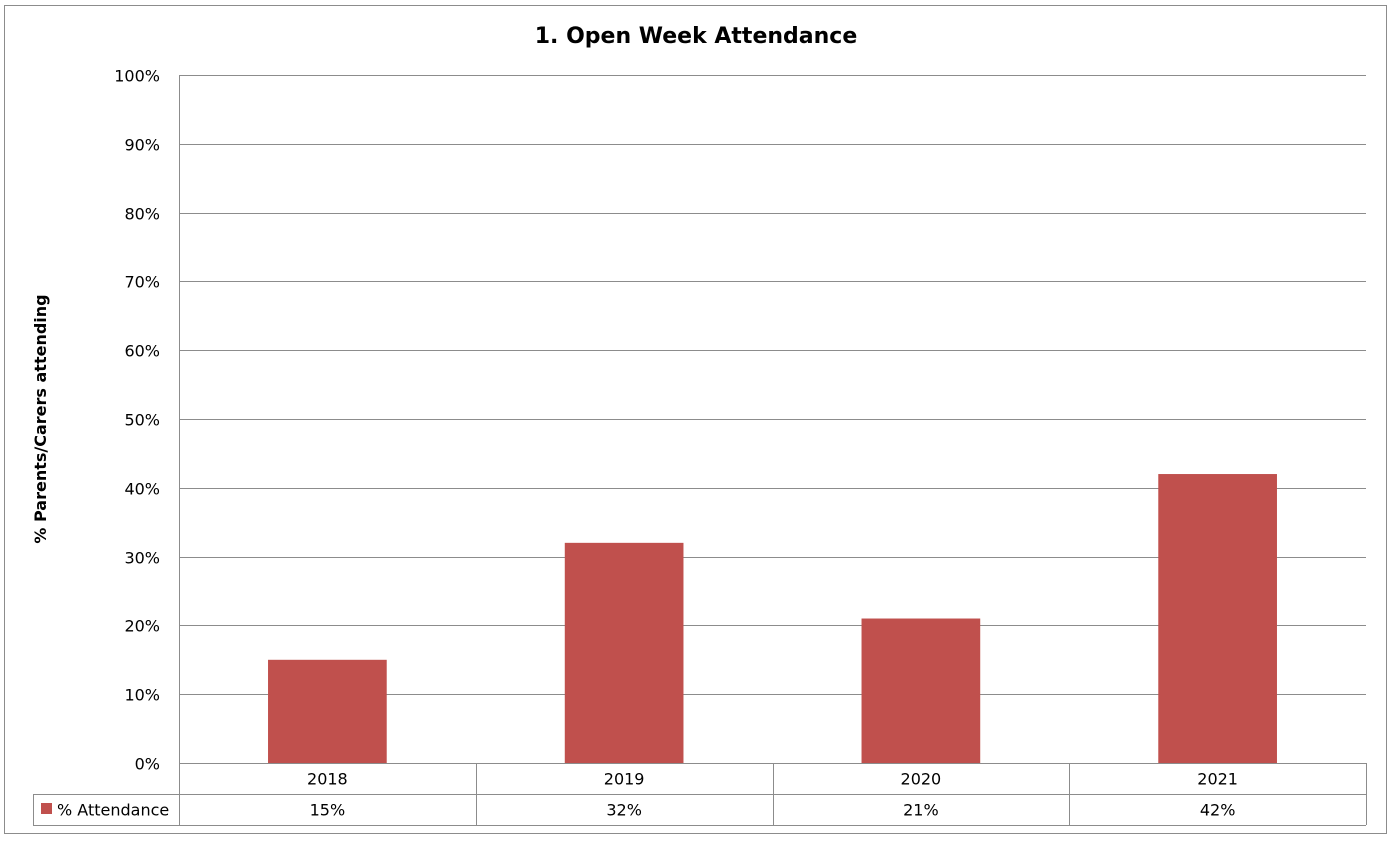 The height and width of the screenshot is (842, 1393). What do you see at coordinates (696, 36) in the screenshot?
I see `chart-title: 1. Open Week Attendance` at bounding box center [696, 36].